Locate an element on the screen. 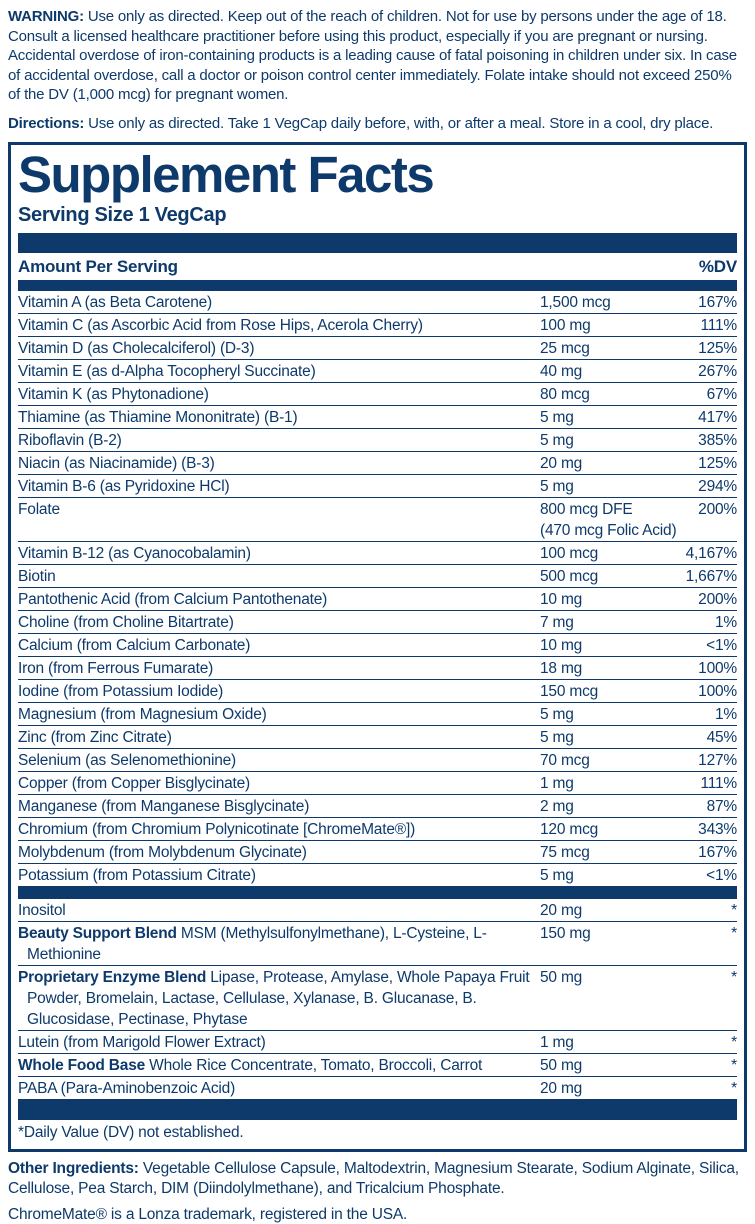  ingredient-amount: 1,500 mcg is located at coordinates (575, 302).